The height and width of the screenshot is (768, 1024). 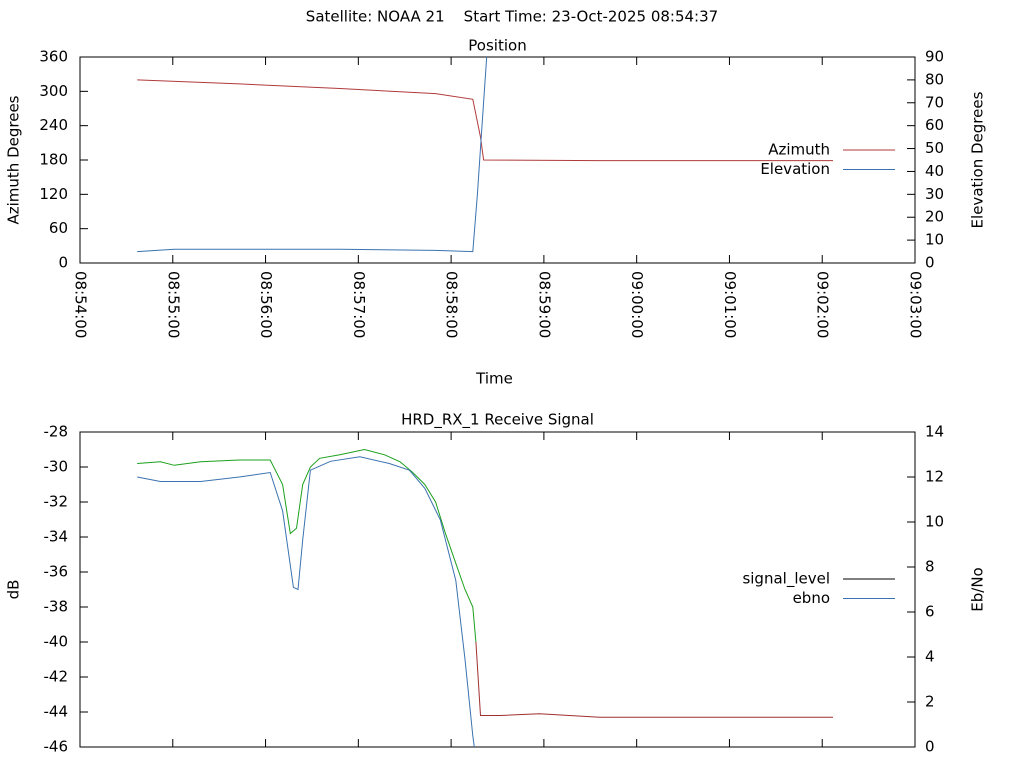 I want to click on y-tick-label: 300, so click(x=53, y=91).